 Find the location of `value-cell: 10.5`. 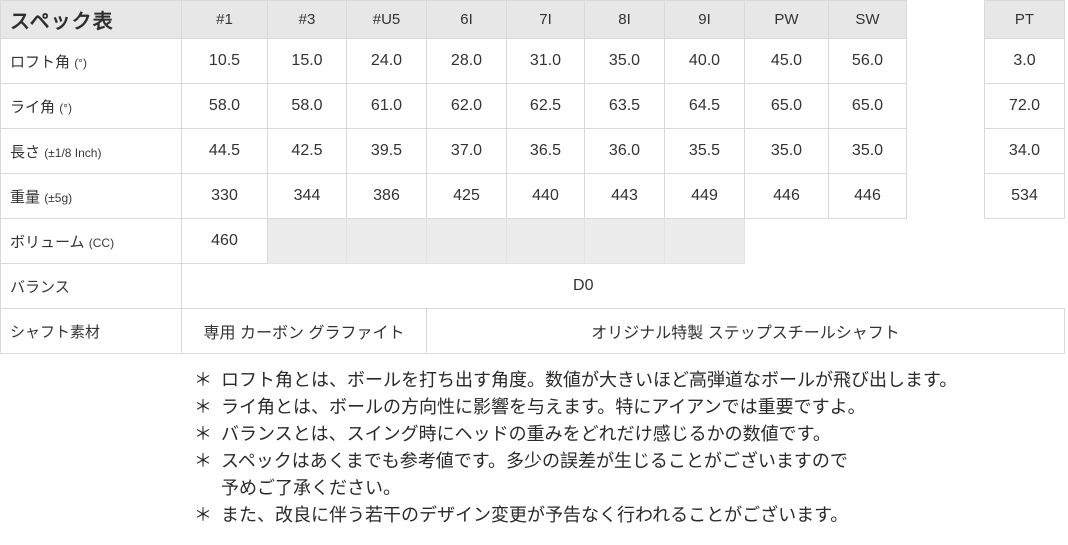

value-cell: 10.5 is located at coordinates (224, 61).